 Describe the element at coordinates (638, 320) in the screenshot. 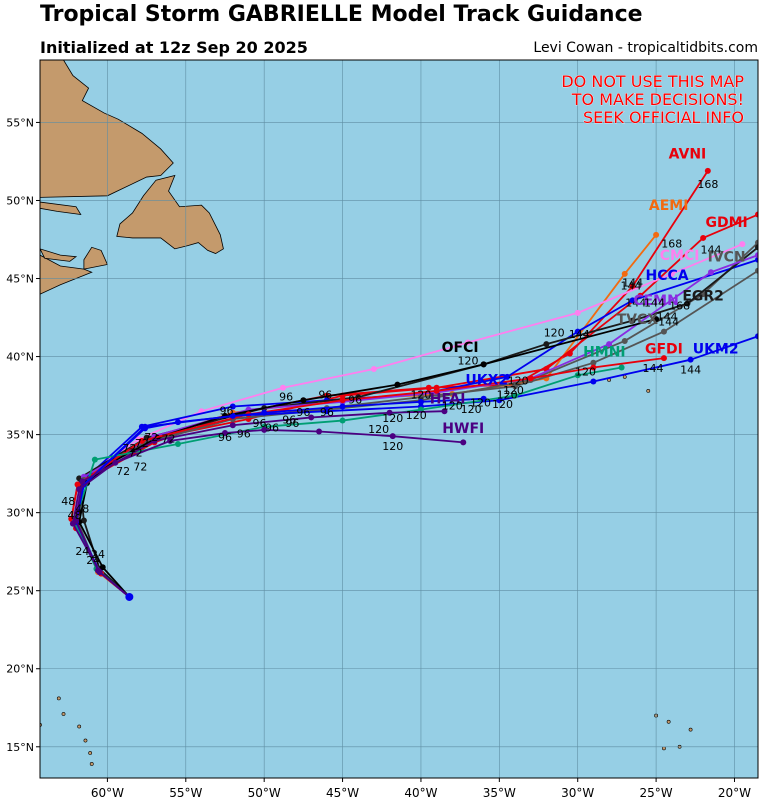

I see `model-label-tvcx: TVCX` at that location.